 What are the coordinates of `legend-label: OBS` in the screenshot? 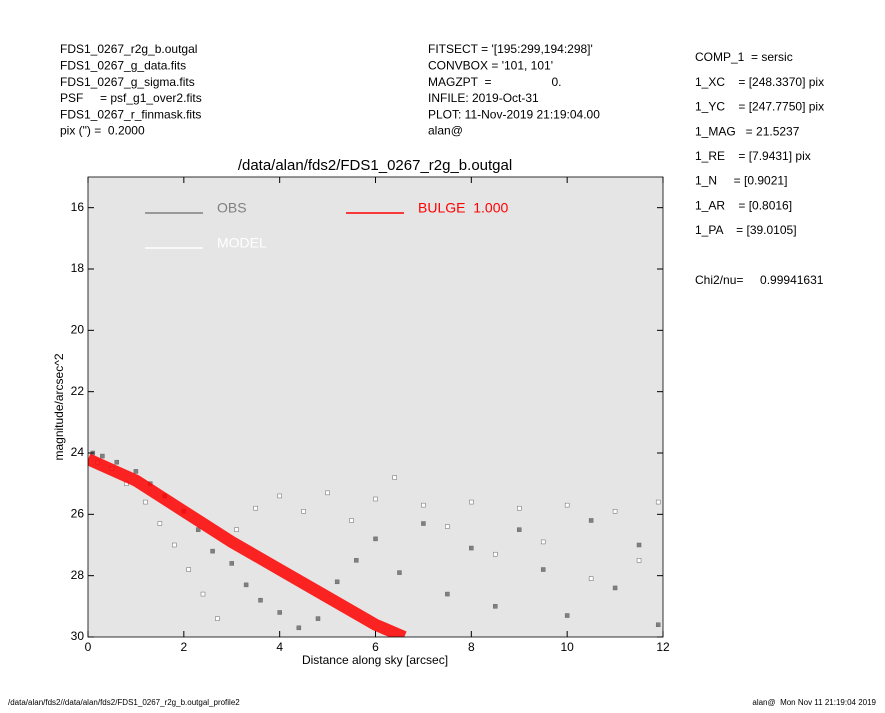 It's located at (232, 208).